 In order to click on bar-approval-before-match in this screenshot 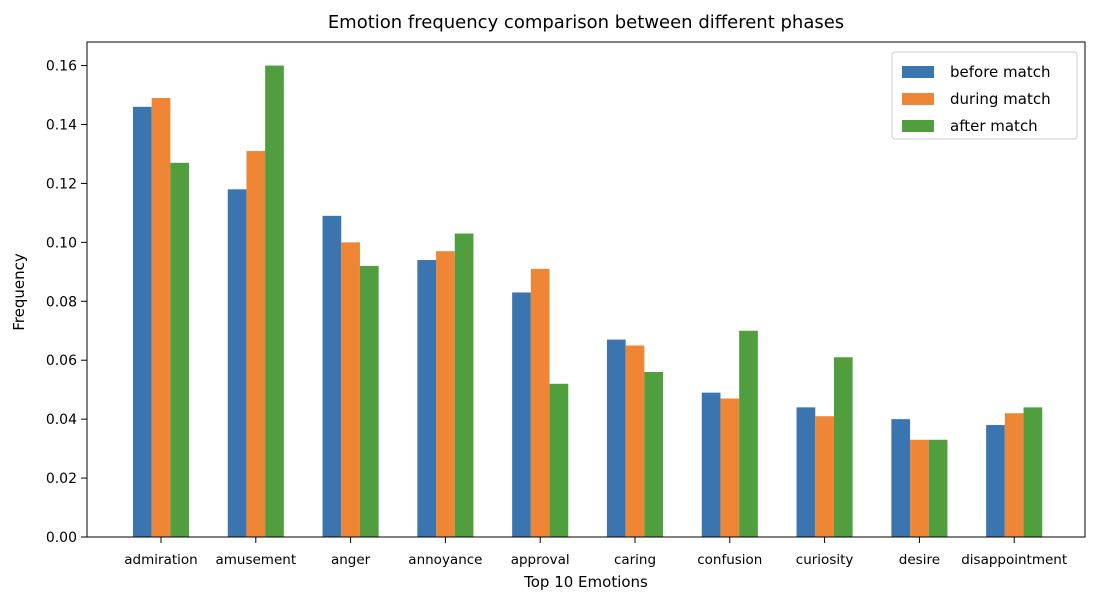, I will do `click(521, 414)`.